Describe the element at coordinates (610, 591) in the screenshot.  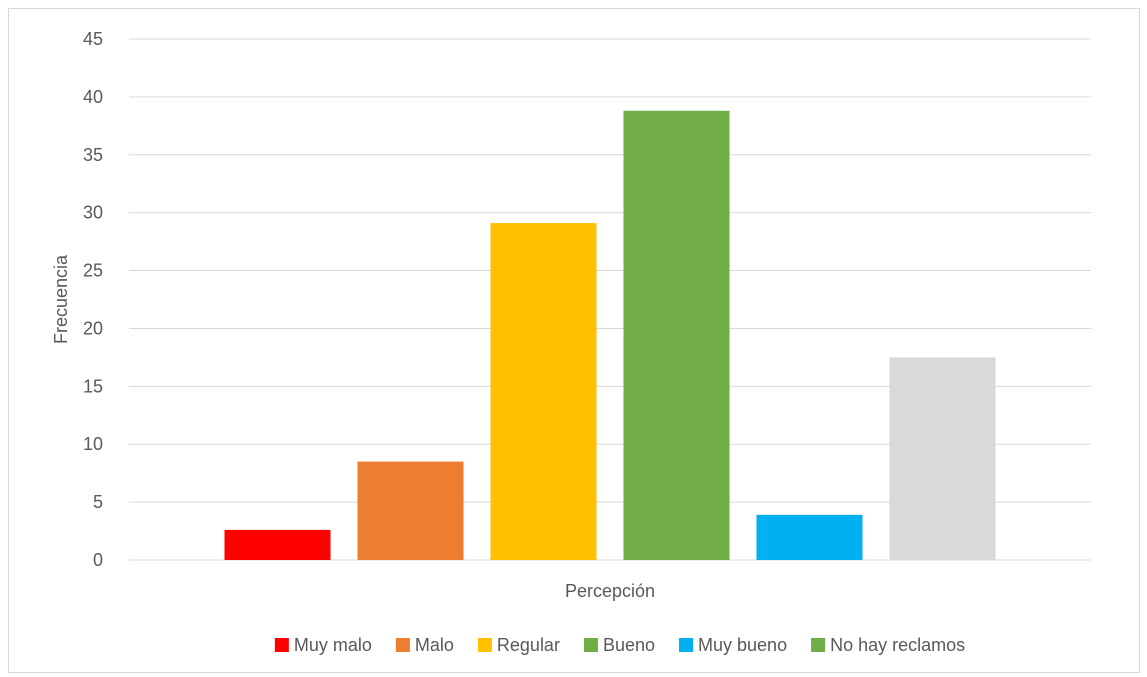
I see `x-axis-title: Percepción` at that location.